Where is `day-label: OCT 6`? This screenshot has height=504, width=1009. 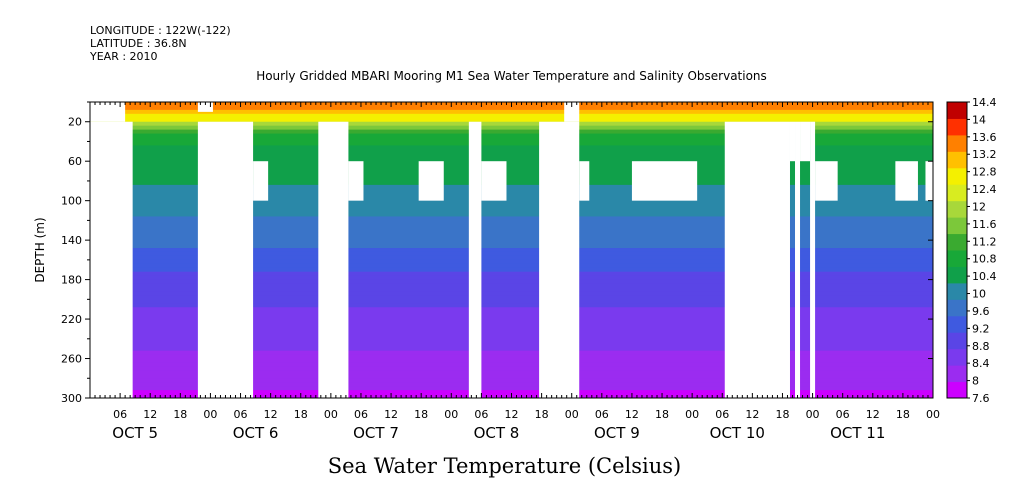 day-label: OCT 6 is located at coordinates (256, 433).